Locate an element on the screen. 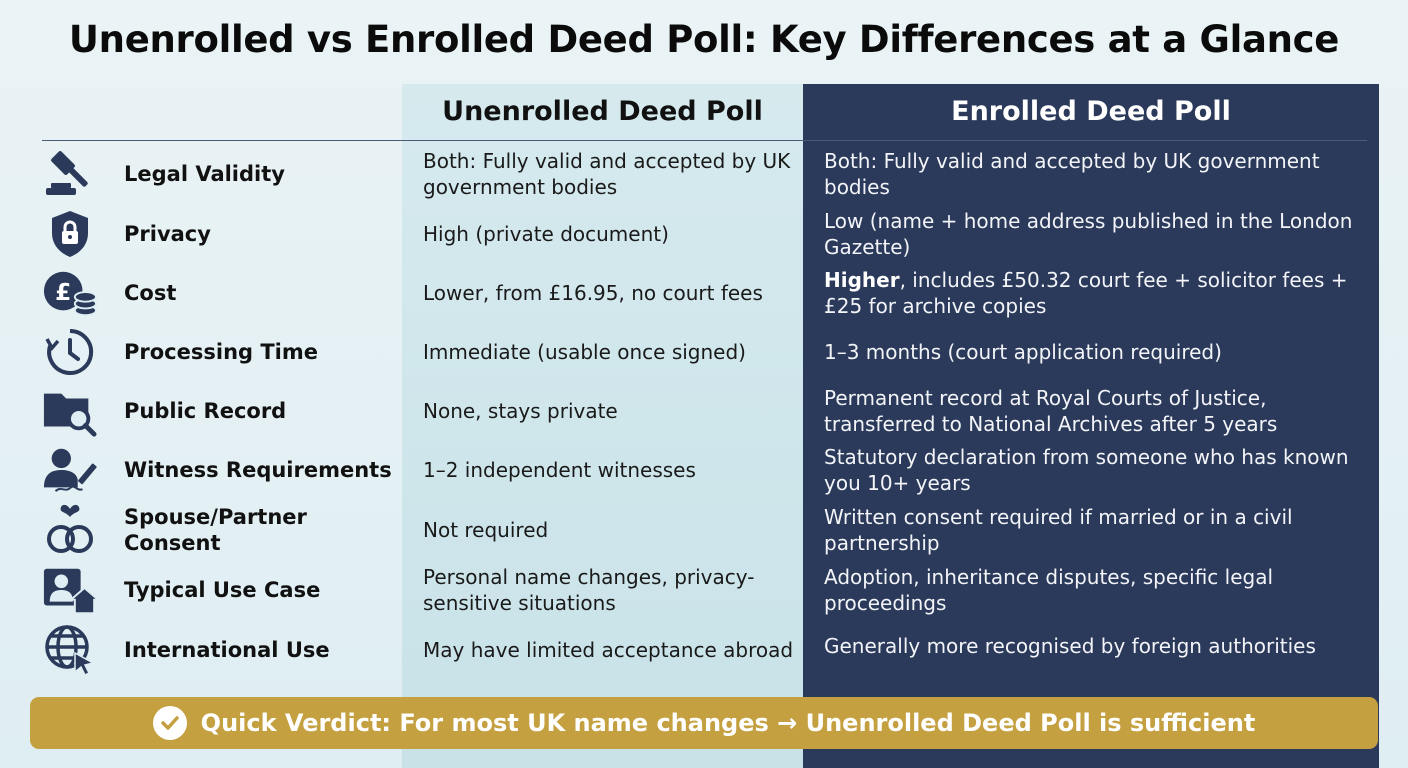 The height and width of the screenshot is (768, 1408). unenrolled-cell: May have limited acceptance abroad is located at coordinates (608, 650).